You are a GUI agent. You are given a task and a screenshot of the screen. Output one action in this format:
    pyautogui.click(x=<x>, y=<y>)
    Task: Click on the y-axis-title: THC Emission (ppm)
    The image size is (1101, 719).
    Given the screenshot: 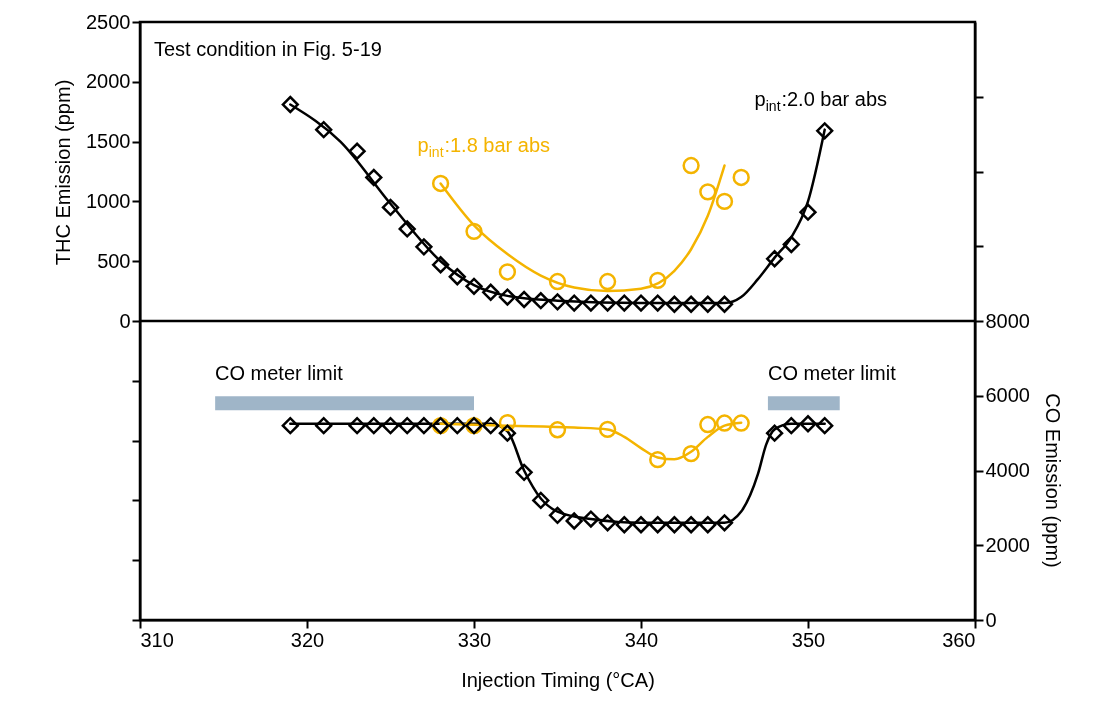 What is the action you would take?
    pyautogui.click(x=63, y=172)
    